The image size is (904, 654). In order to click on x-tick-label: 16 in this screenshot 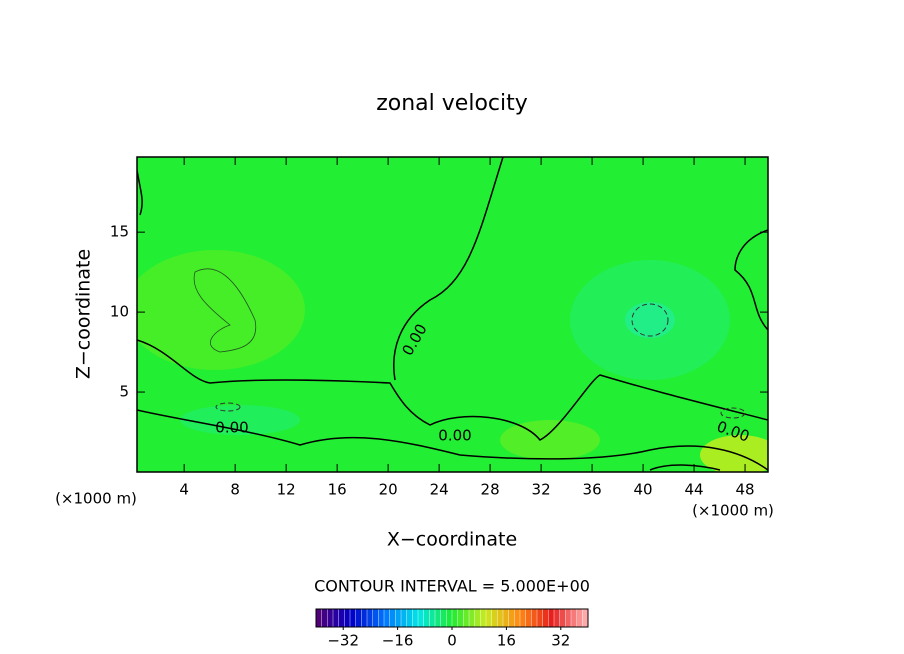, I will do `click(337, 490)`.